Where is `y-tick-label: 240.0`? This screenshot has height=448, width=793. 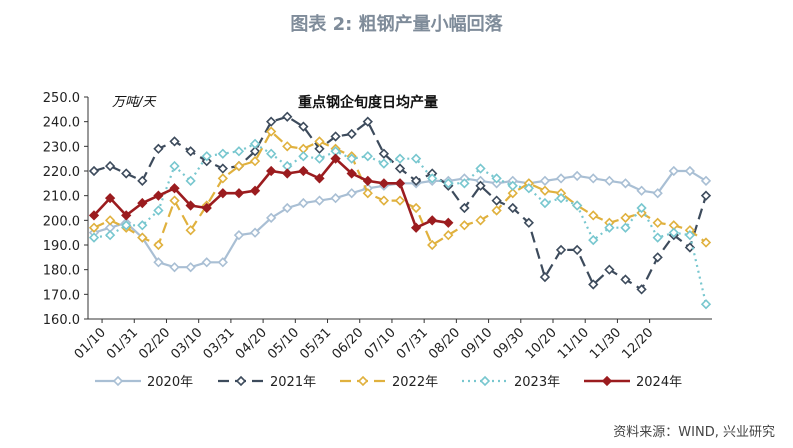
y-tick-label: 240.0 is located at coordinates (61, 123).